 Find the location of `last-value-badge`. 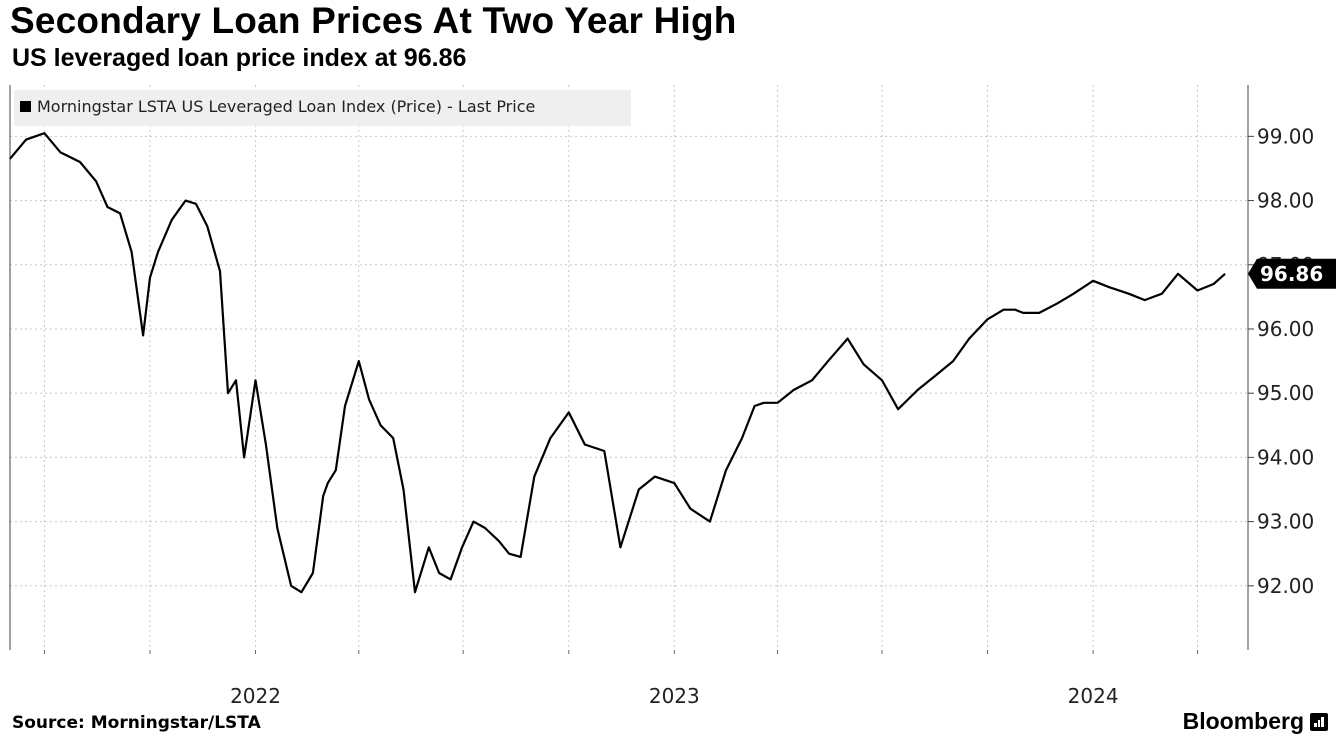

last-value-badge is located at coordinates (1292, 273).